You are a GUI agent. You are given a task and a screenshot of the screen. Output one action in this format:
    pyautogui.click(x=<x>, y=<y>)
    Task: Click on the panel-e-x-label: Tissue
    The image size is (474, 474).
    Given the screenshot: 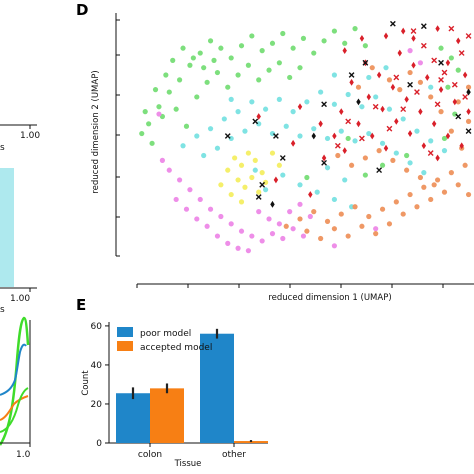 What is the action you would take?
    pyautogui.click(x=188, y=464)
    